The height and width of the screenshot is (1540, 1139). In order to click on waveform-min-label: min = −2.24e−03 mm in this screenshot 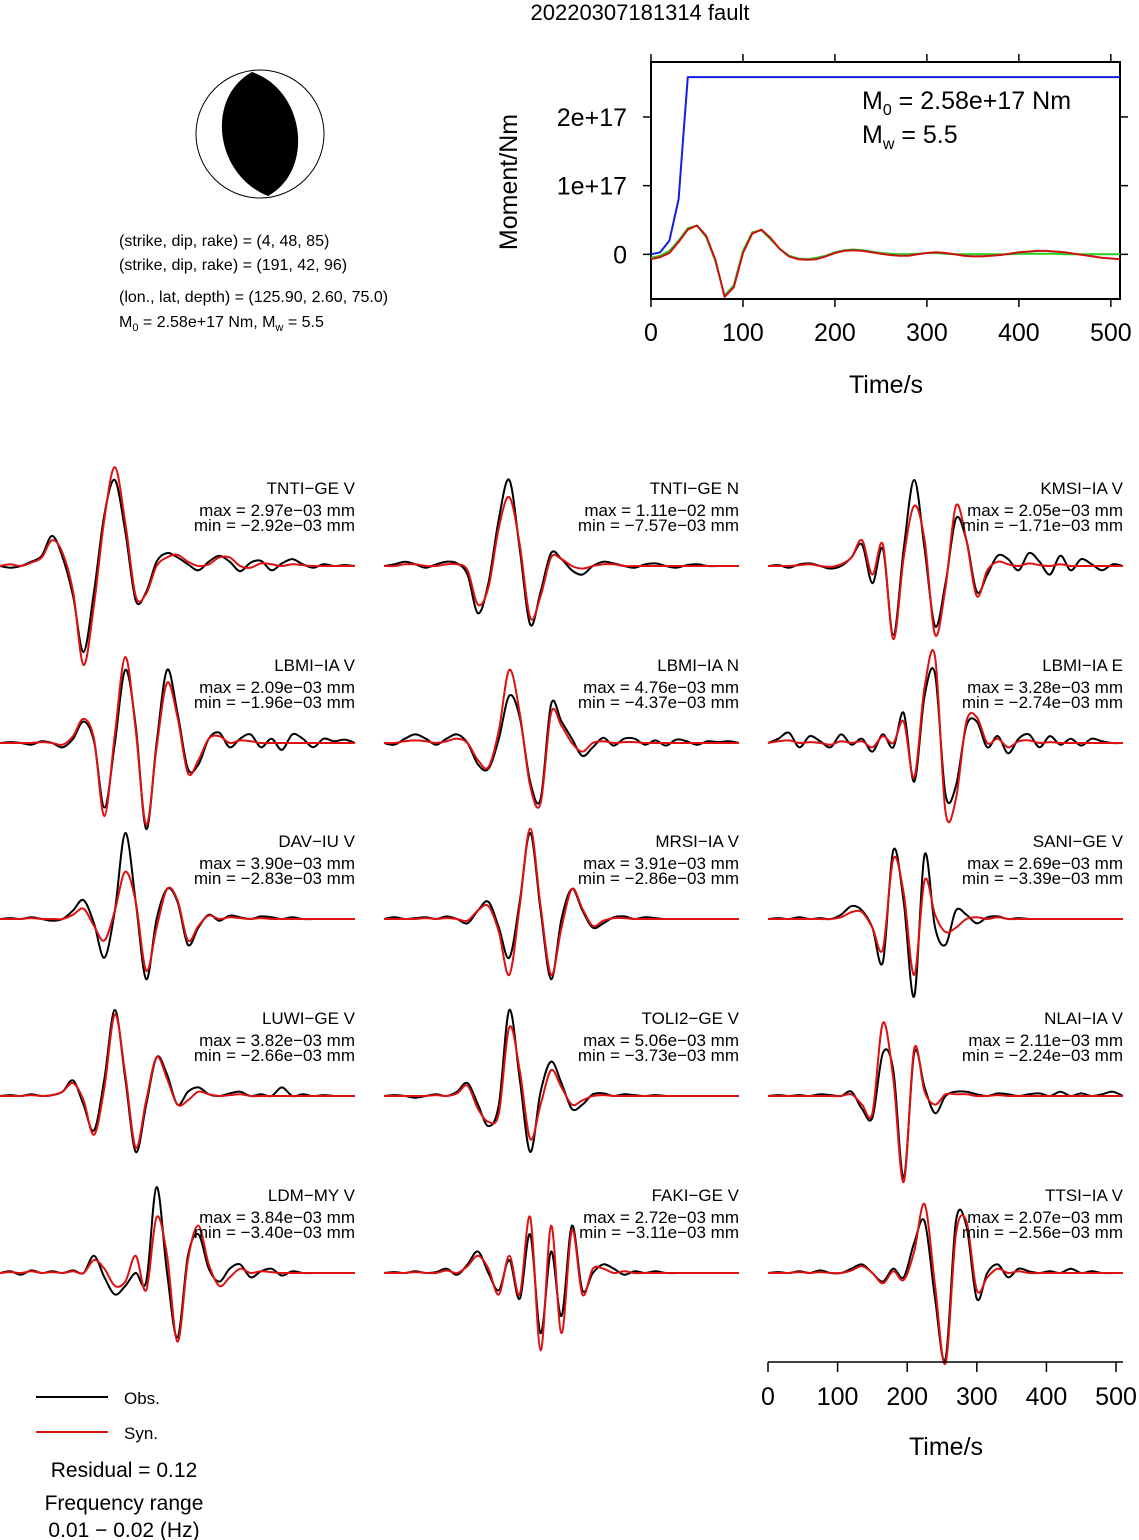, I will do `click(1042, 1055)`.